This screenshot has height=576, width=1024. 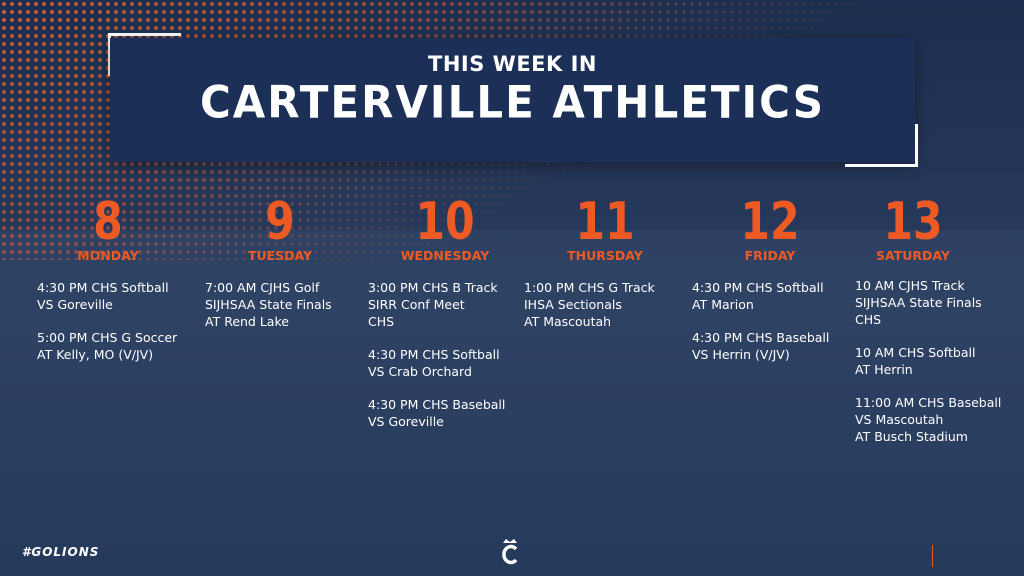 What do you see at coordinates (573, 304) in the screenshot?
I see `event-line: IHSA Sectionals` at bounding box center [573, 304].